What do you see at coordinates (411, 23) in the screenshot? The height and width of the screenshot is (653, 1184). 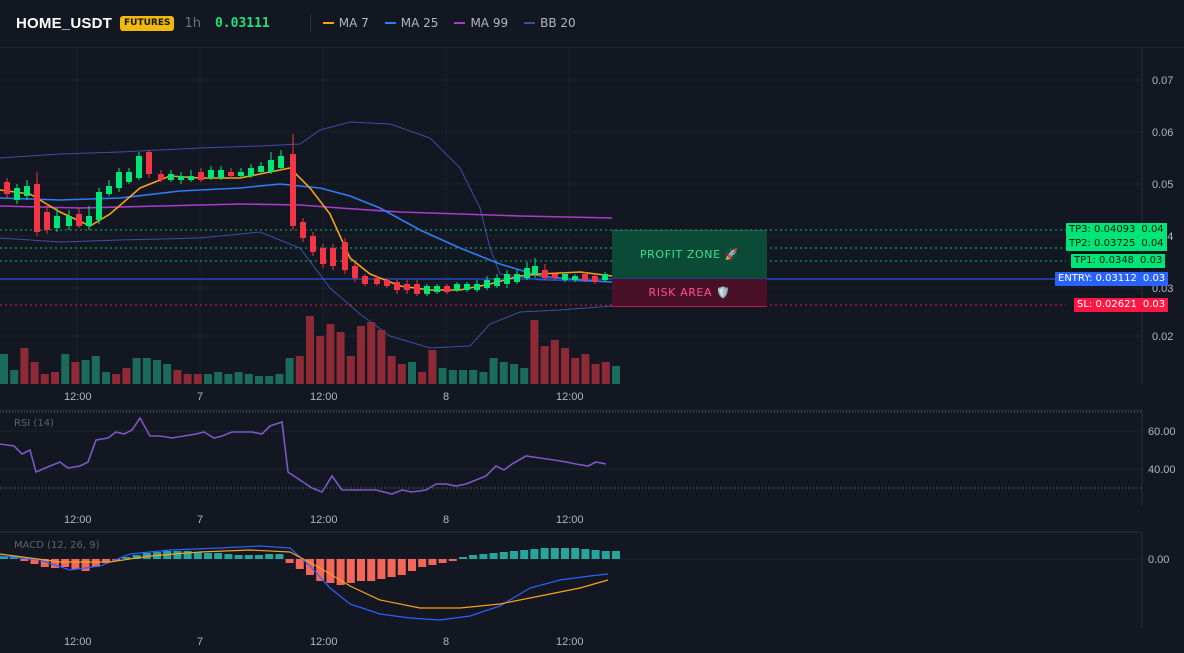 I see `legend-ma25: MA 25` at bounding box center [411, 23].